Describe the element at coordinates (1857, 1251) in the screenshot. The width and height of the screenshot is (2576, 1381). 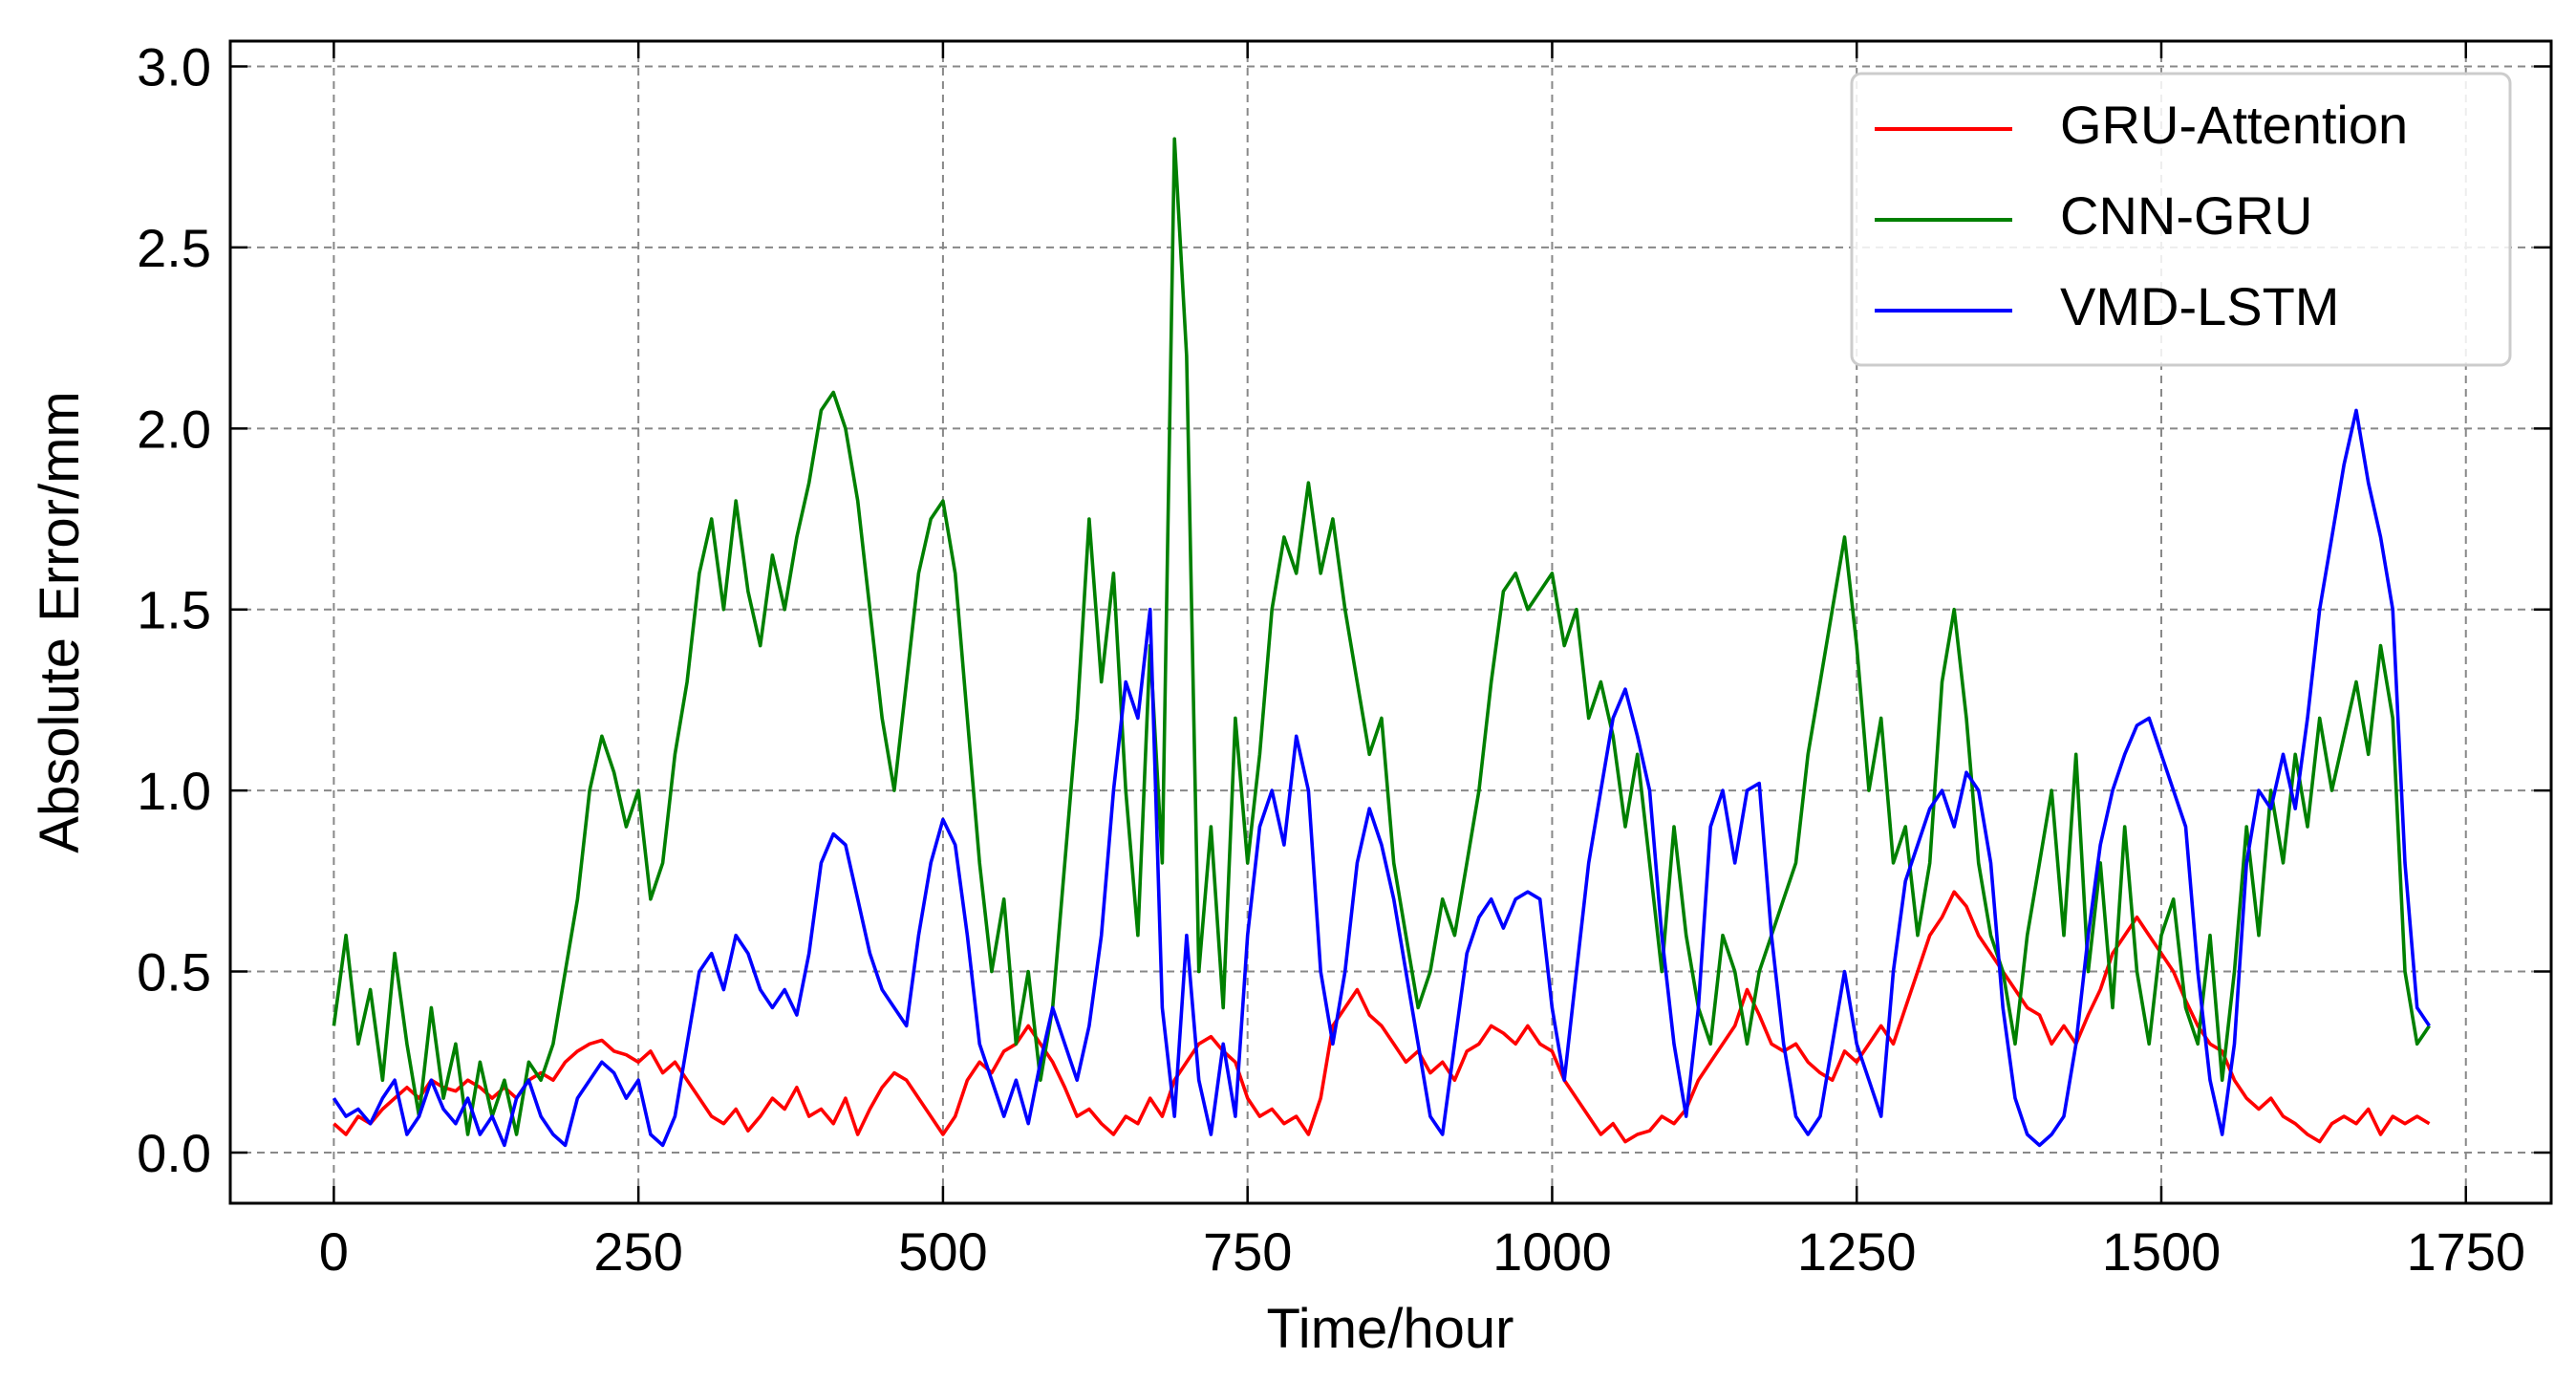
I see `x-tick-label: 1250` at that location.